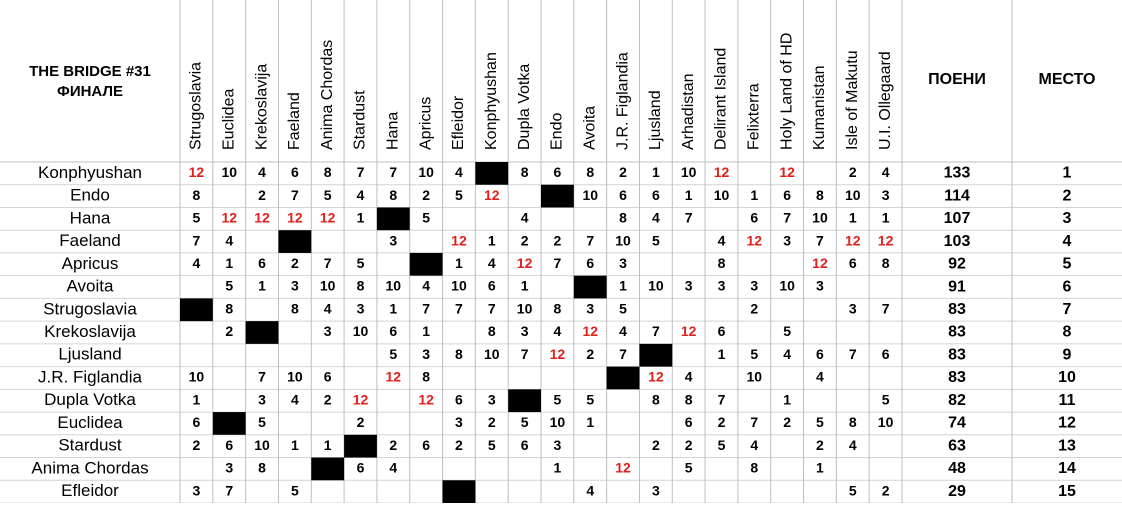 The width and height of the screenshot is (1122, 508). What do you see at coordinates (228, 119) in the screenshot?
I see `column-header: Euclidea` at bounding box center [228, 119].